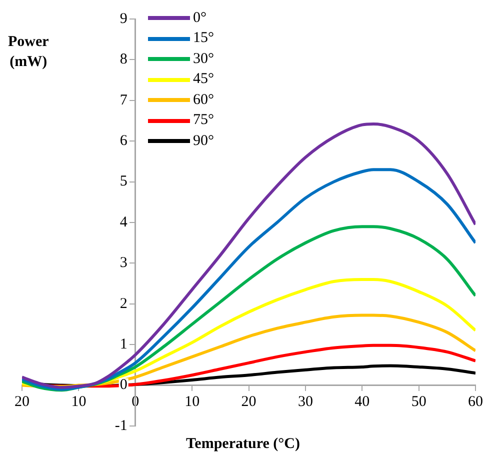  What do you see at coordinates (124, 263) in the screenshot?
I see `y-tick-label: 3` at bounding box center [124, 263].